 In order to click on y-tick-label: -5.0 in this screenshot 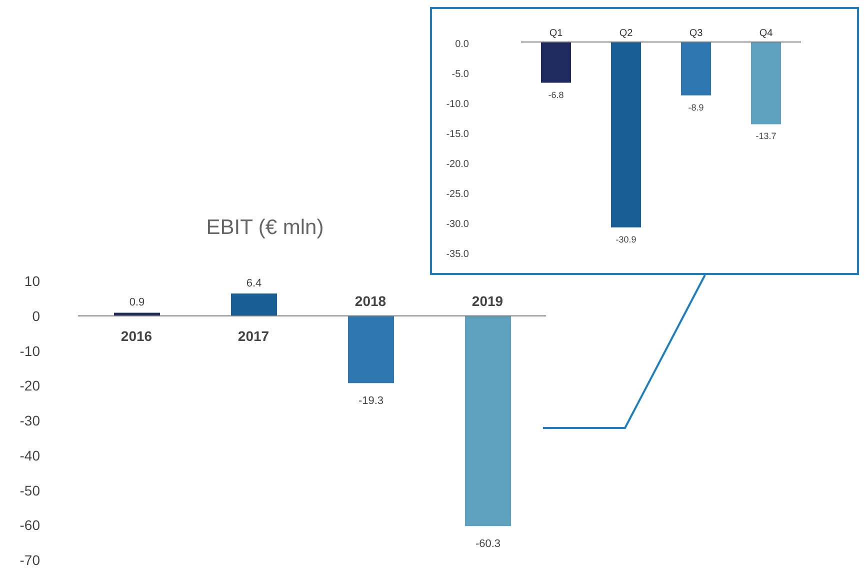, I will do `click(461, 74)`.